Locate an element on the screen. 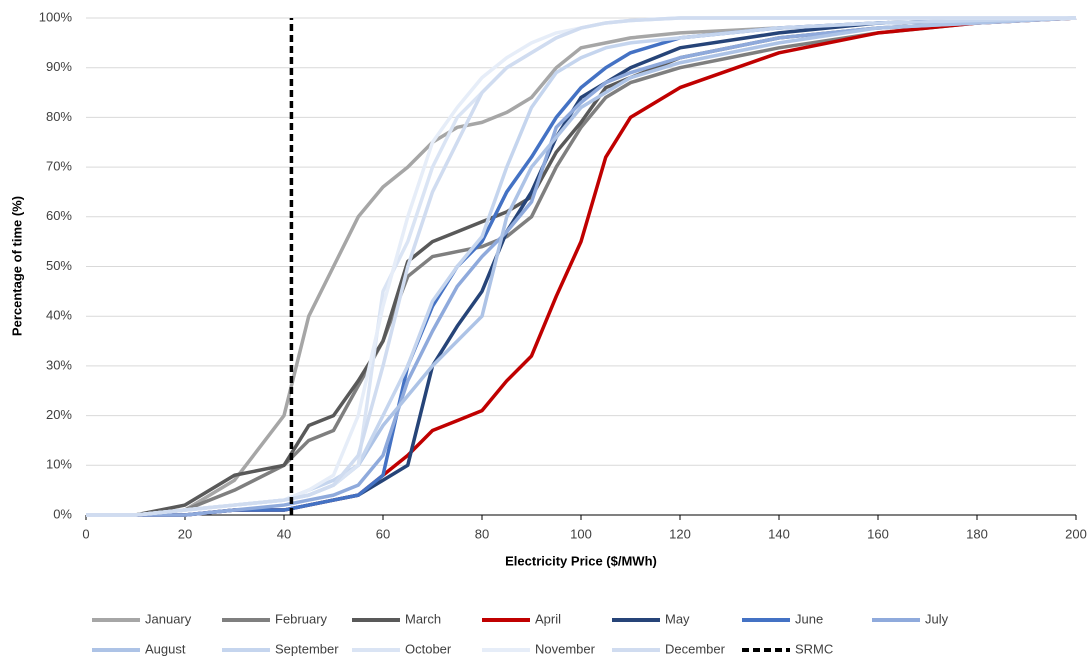  legend-label: January is located at coordinates (168, 618).